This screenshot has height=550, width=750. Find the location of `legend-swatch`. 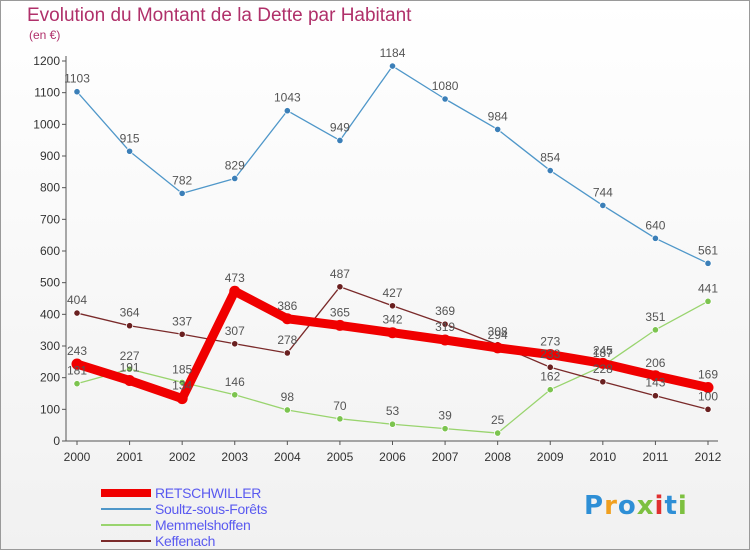

legend-swatch is located at coordinates (126, 493).